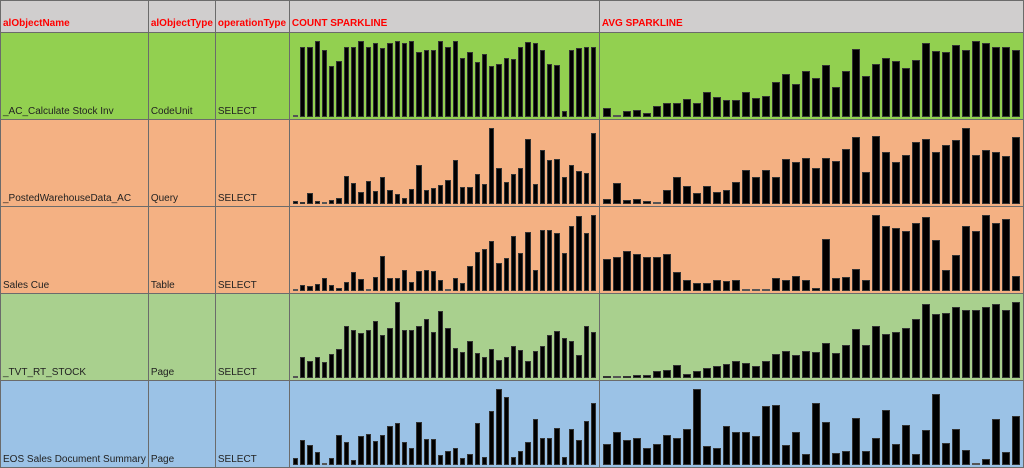 The height and width of the screenshot is (468, 1024). I want to click on header-alobjectname: alObjectName, so click(74, 16).